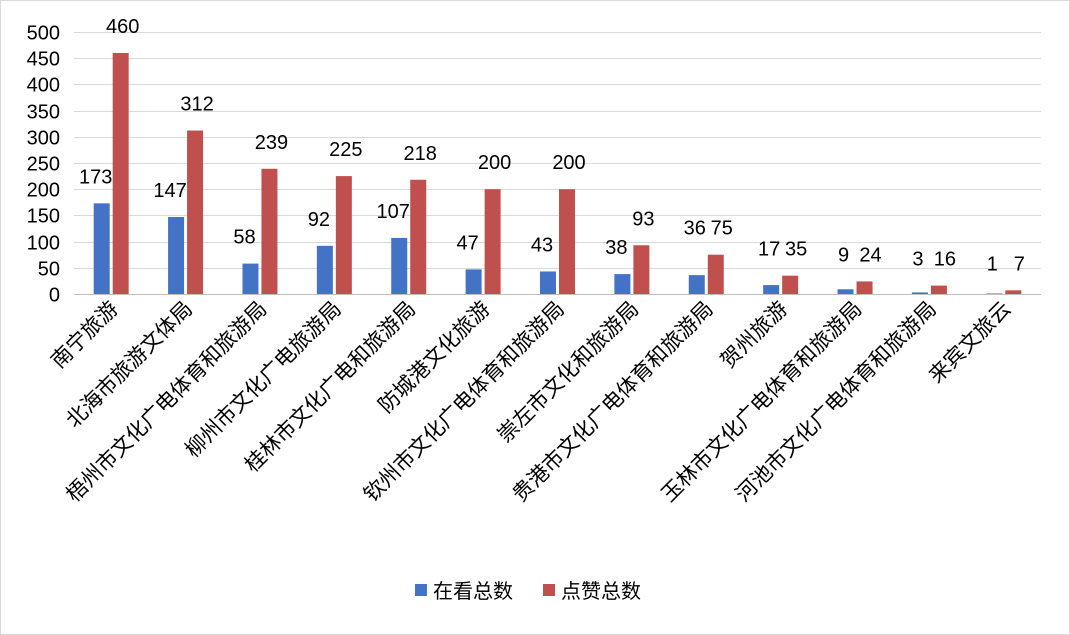  I want to click on data-label-views: 47, so click(467, 243).